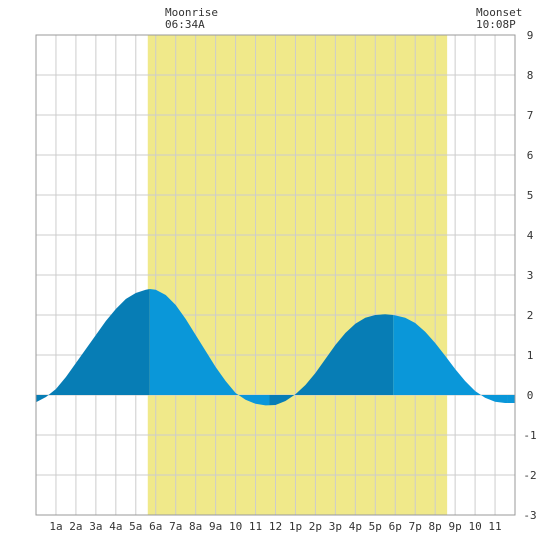  I want to click on y-tick-label: 4, so click(530, 235).